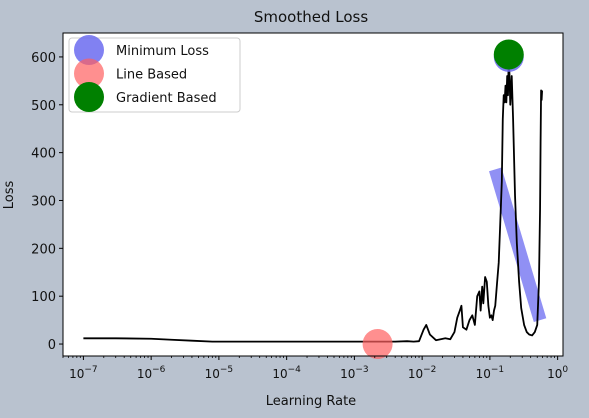  Describe the element at coordinates (557, 373) in the screenshot. I see `x-tick-label-7: 10⁰` at that location.